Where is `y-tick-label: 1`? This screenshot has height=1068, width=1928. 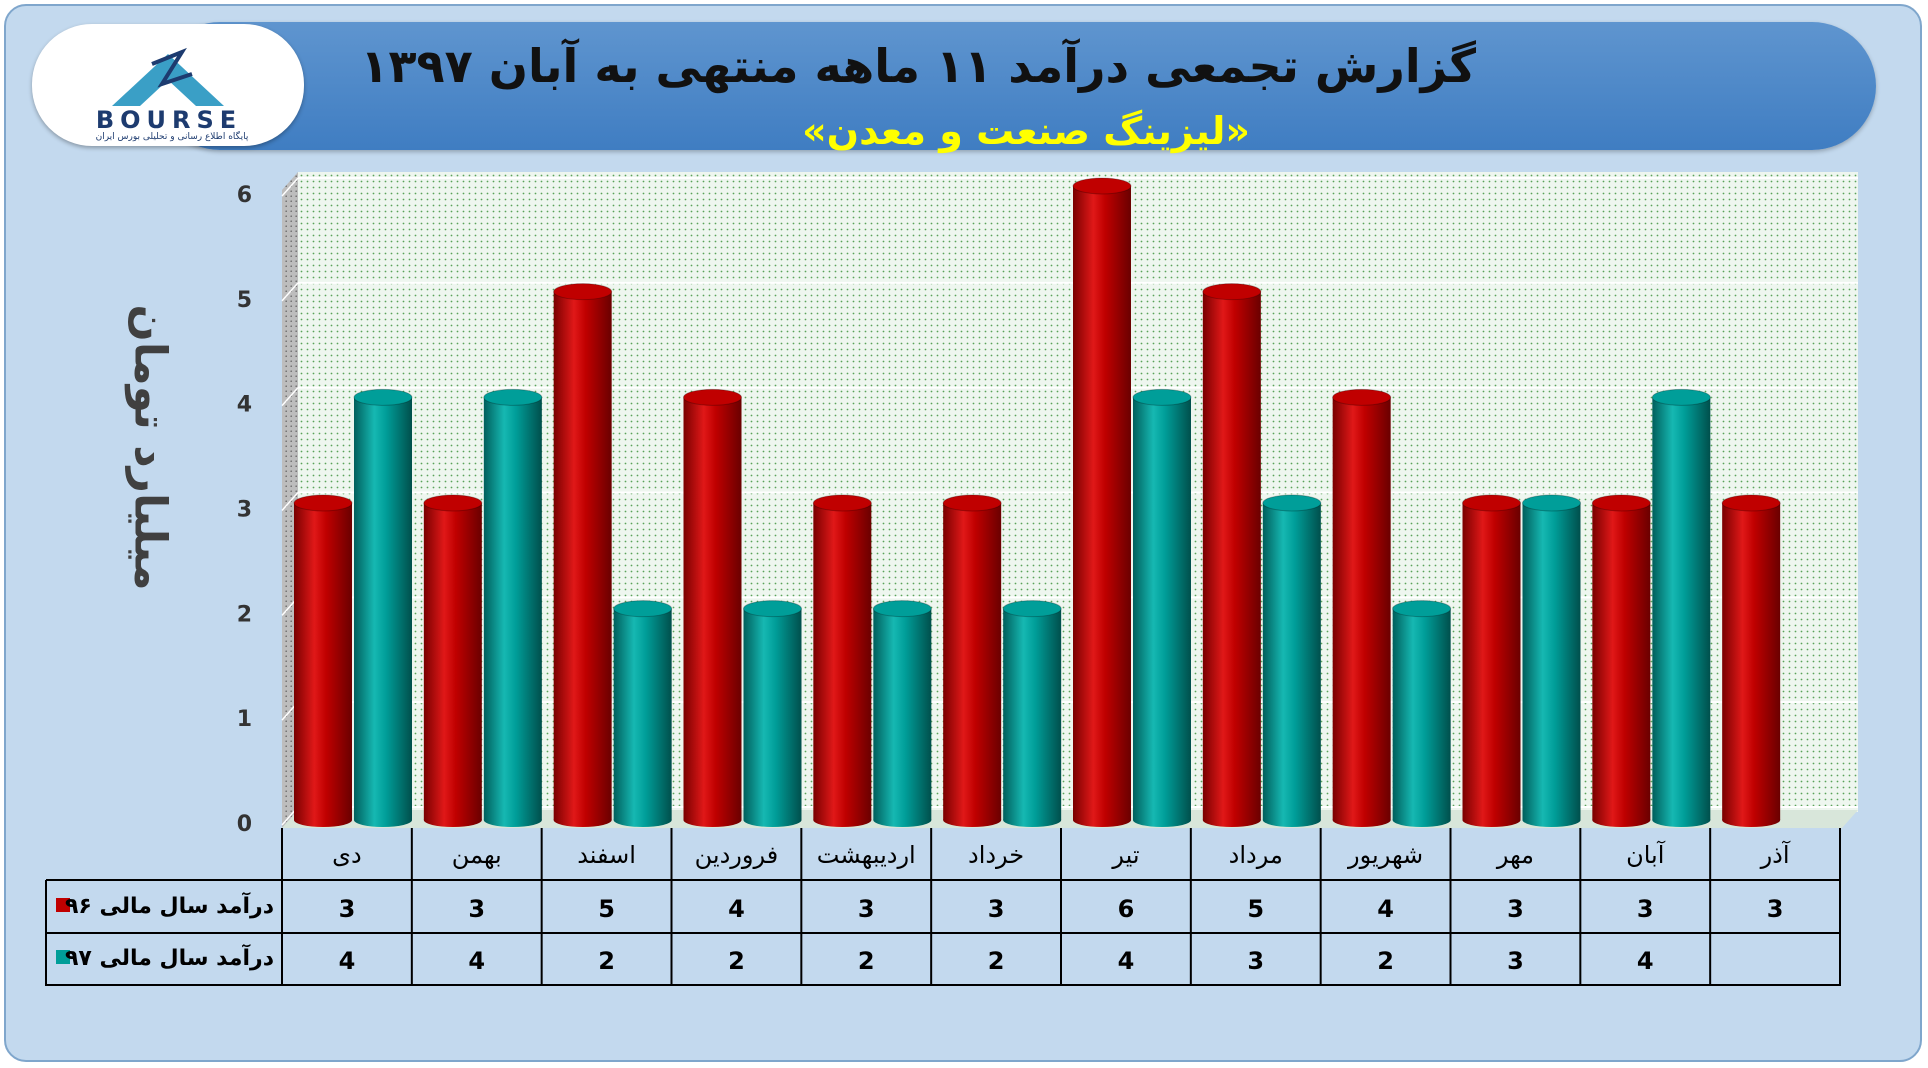 y-tick-label: 1 is located at coordinates (244, 719).